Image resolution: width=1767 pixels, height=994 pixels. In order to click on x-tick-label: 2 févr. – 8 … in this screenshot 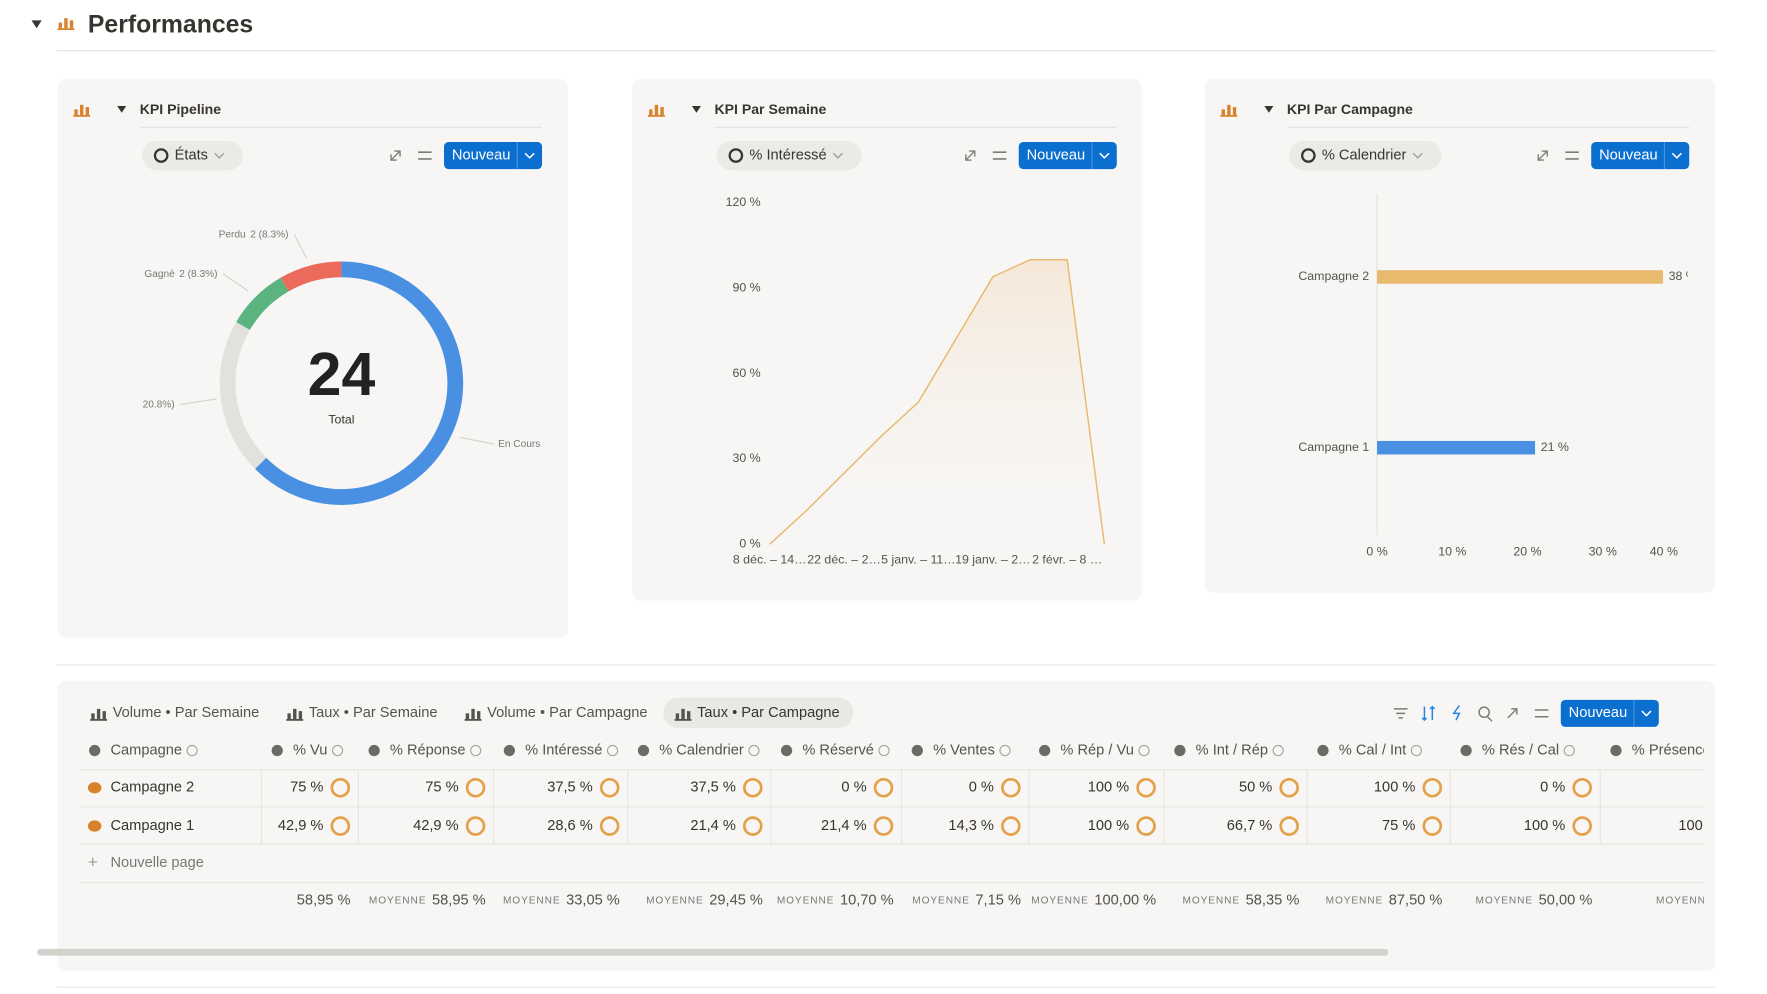, I will do `click(1067, 559)`.